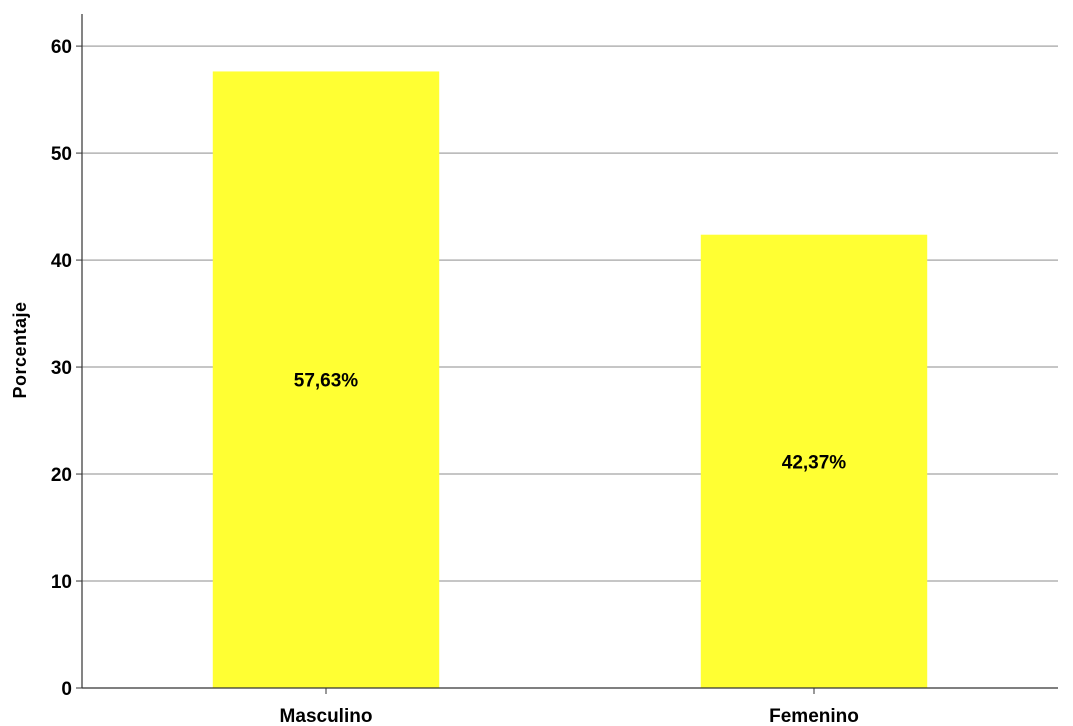 Image resolution: width=1073 pixels, height=726 pixels. Describe the element at coordinates (61, 475) in the screenshot. I see `y-tick-label-20: 20` at that location.